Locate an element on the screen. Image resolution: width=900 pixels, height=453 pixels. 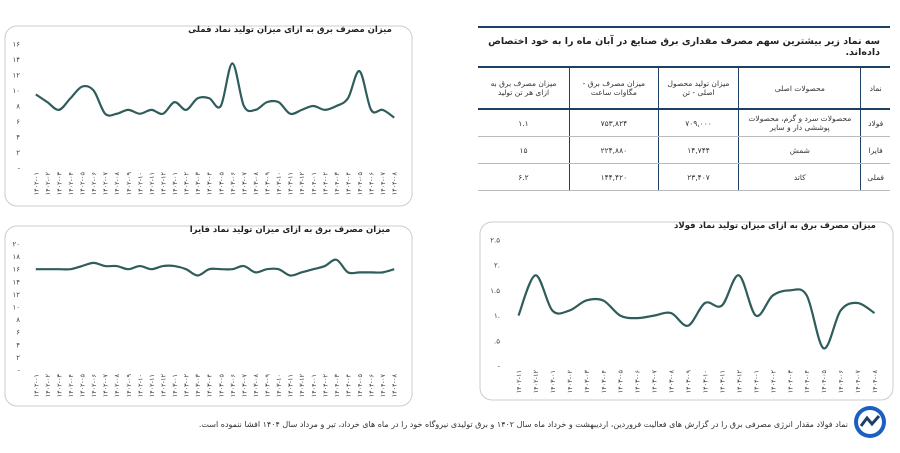
table-cell: فملی is located at coordinates (875, 177).